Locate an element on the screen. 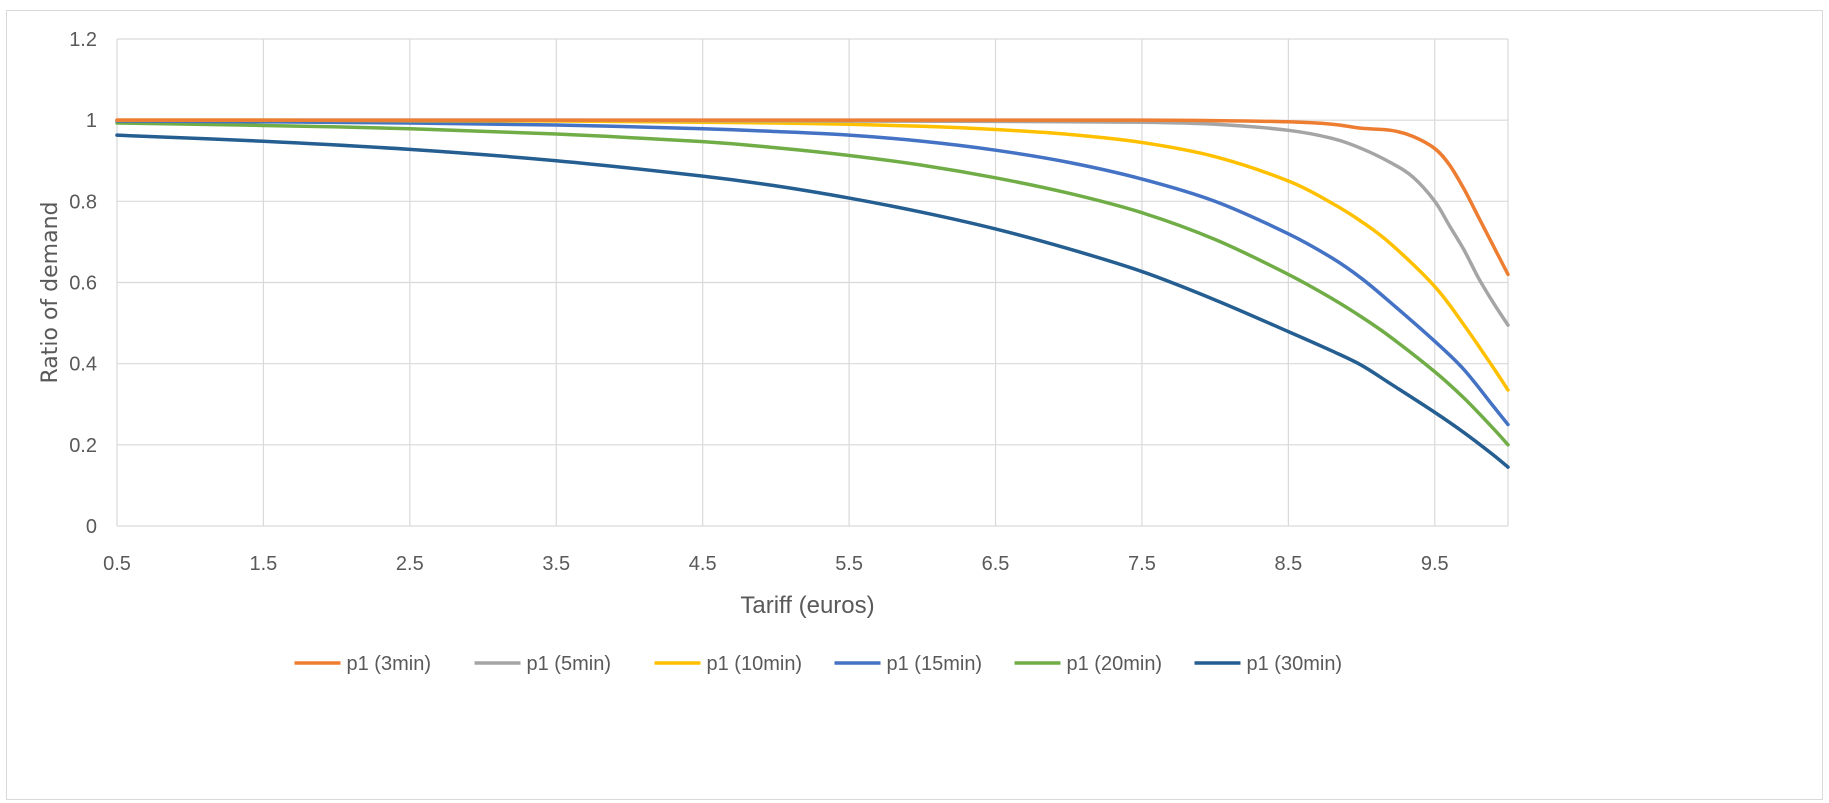 This screenshot has height=803, width=1829. x-tick-label: 6.5 is located at coordinates (996, 564).